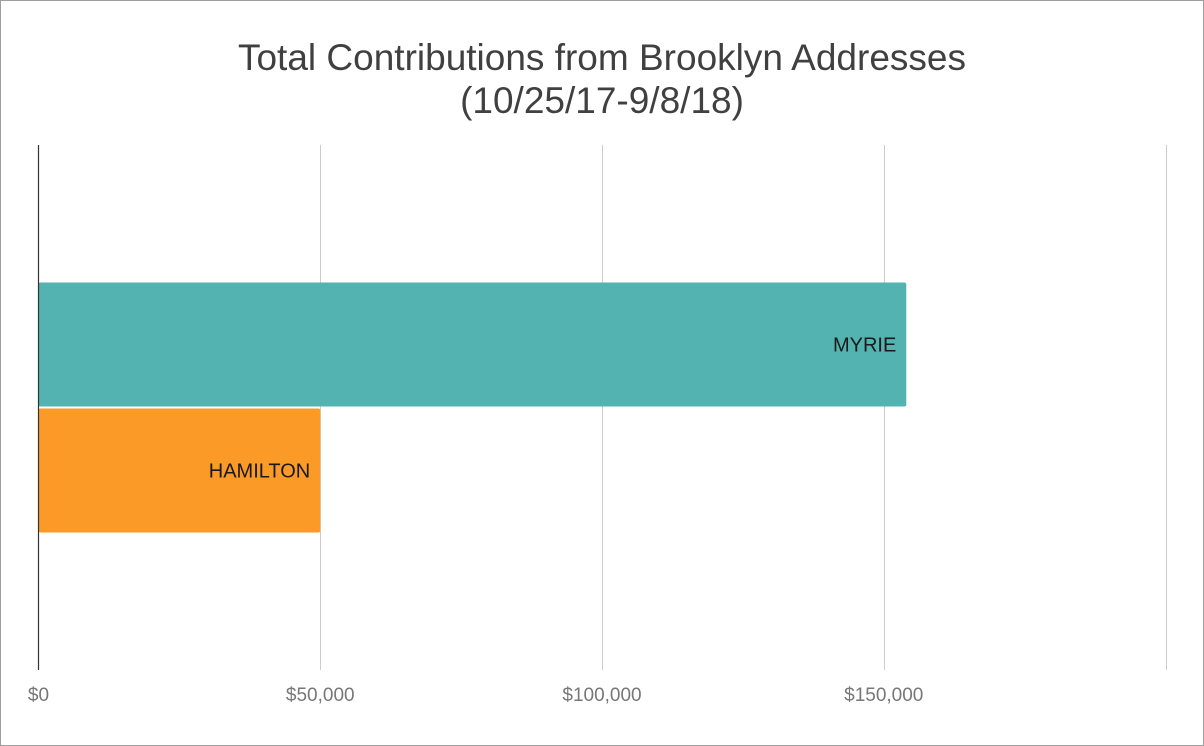 The height and width of the screenshot is (746, 1204). I want to click on chart-title-line-2: (10/25/17-9/8/18), so click(602, 100).